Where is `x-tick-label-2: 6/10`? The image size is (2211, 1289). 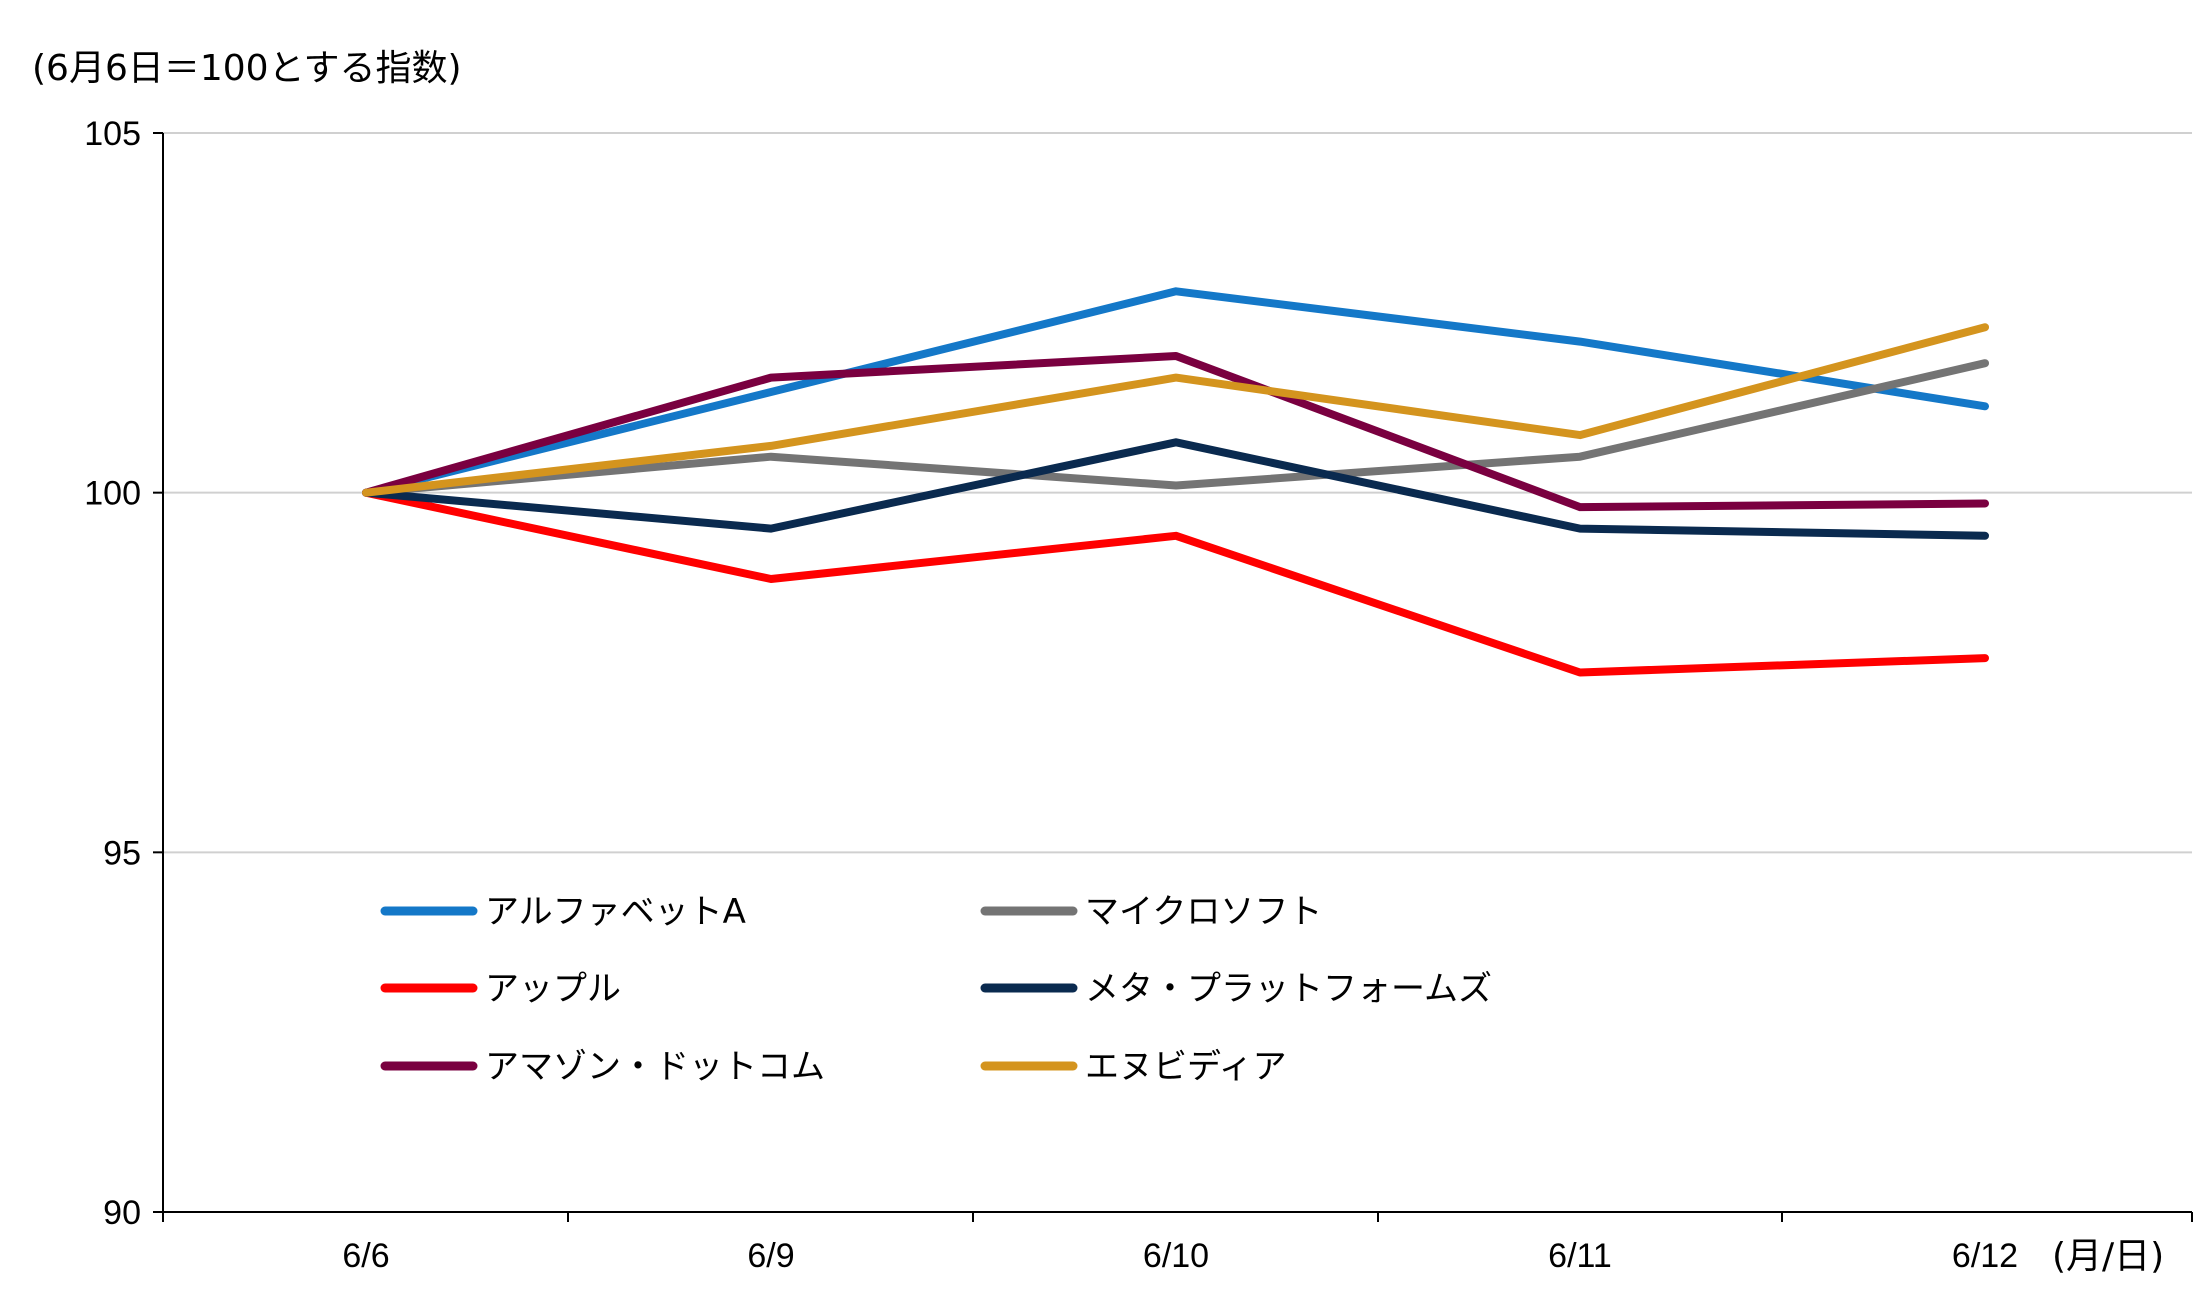 x-tick-label-2: 6/10 is located at coordinates (1176, 1256).